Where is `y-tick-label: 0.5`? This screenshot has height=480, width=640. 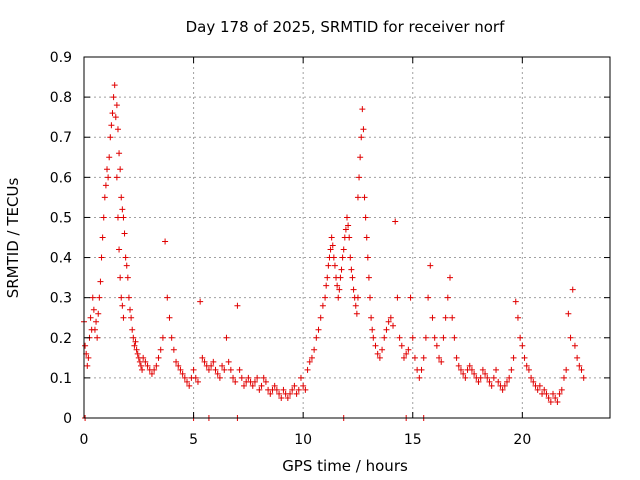
y-tick-label: 0.5 is located at coordinates (61, 218).